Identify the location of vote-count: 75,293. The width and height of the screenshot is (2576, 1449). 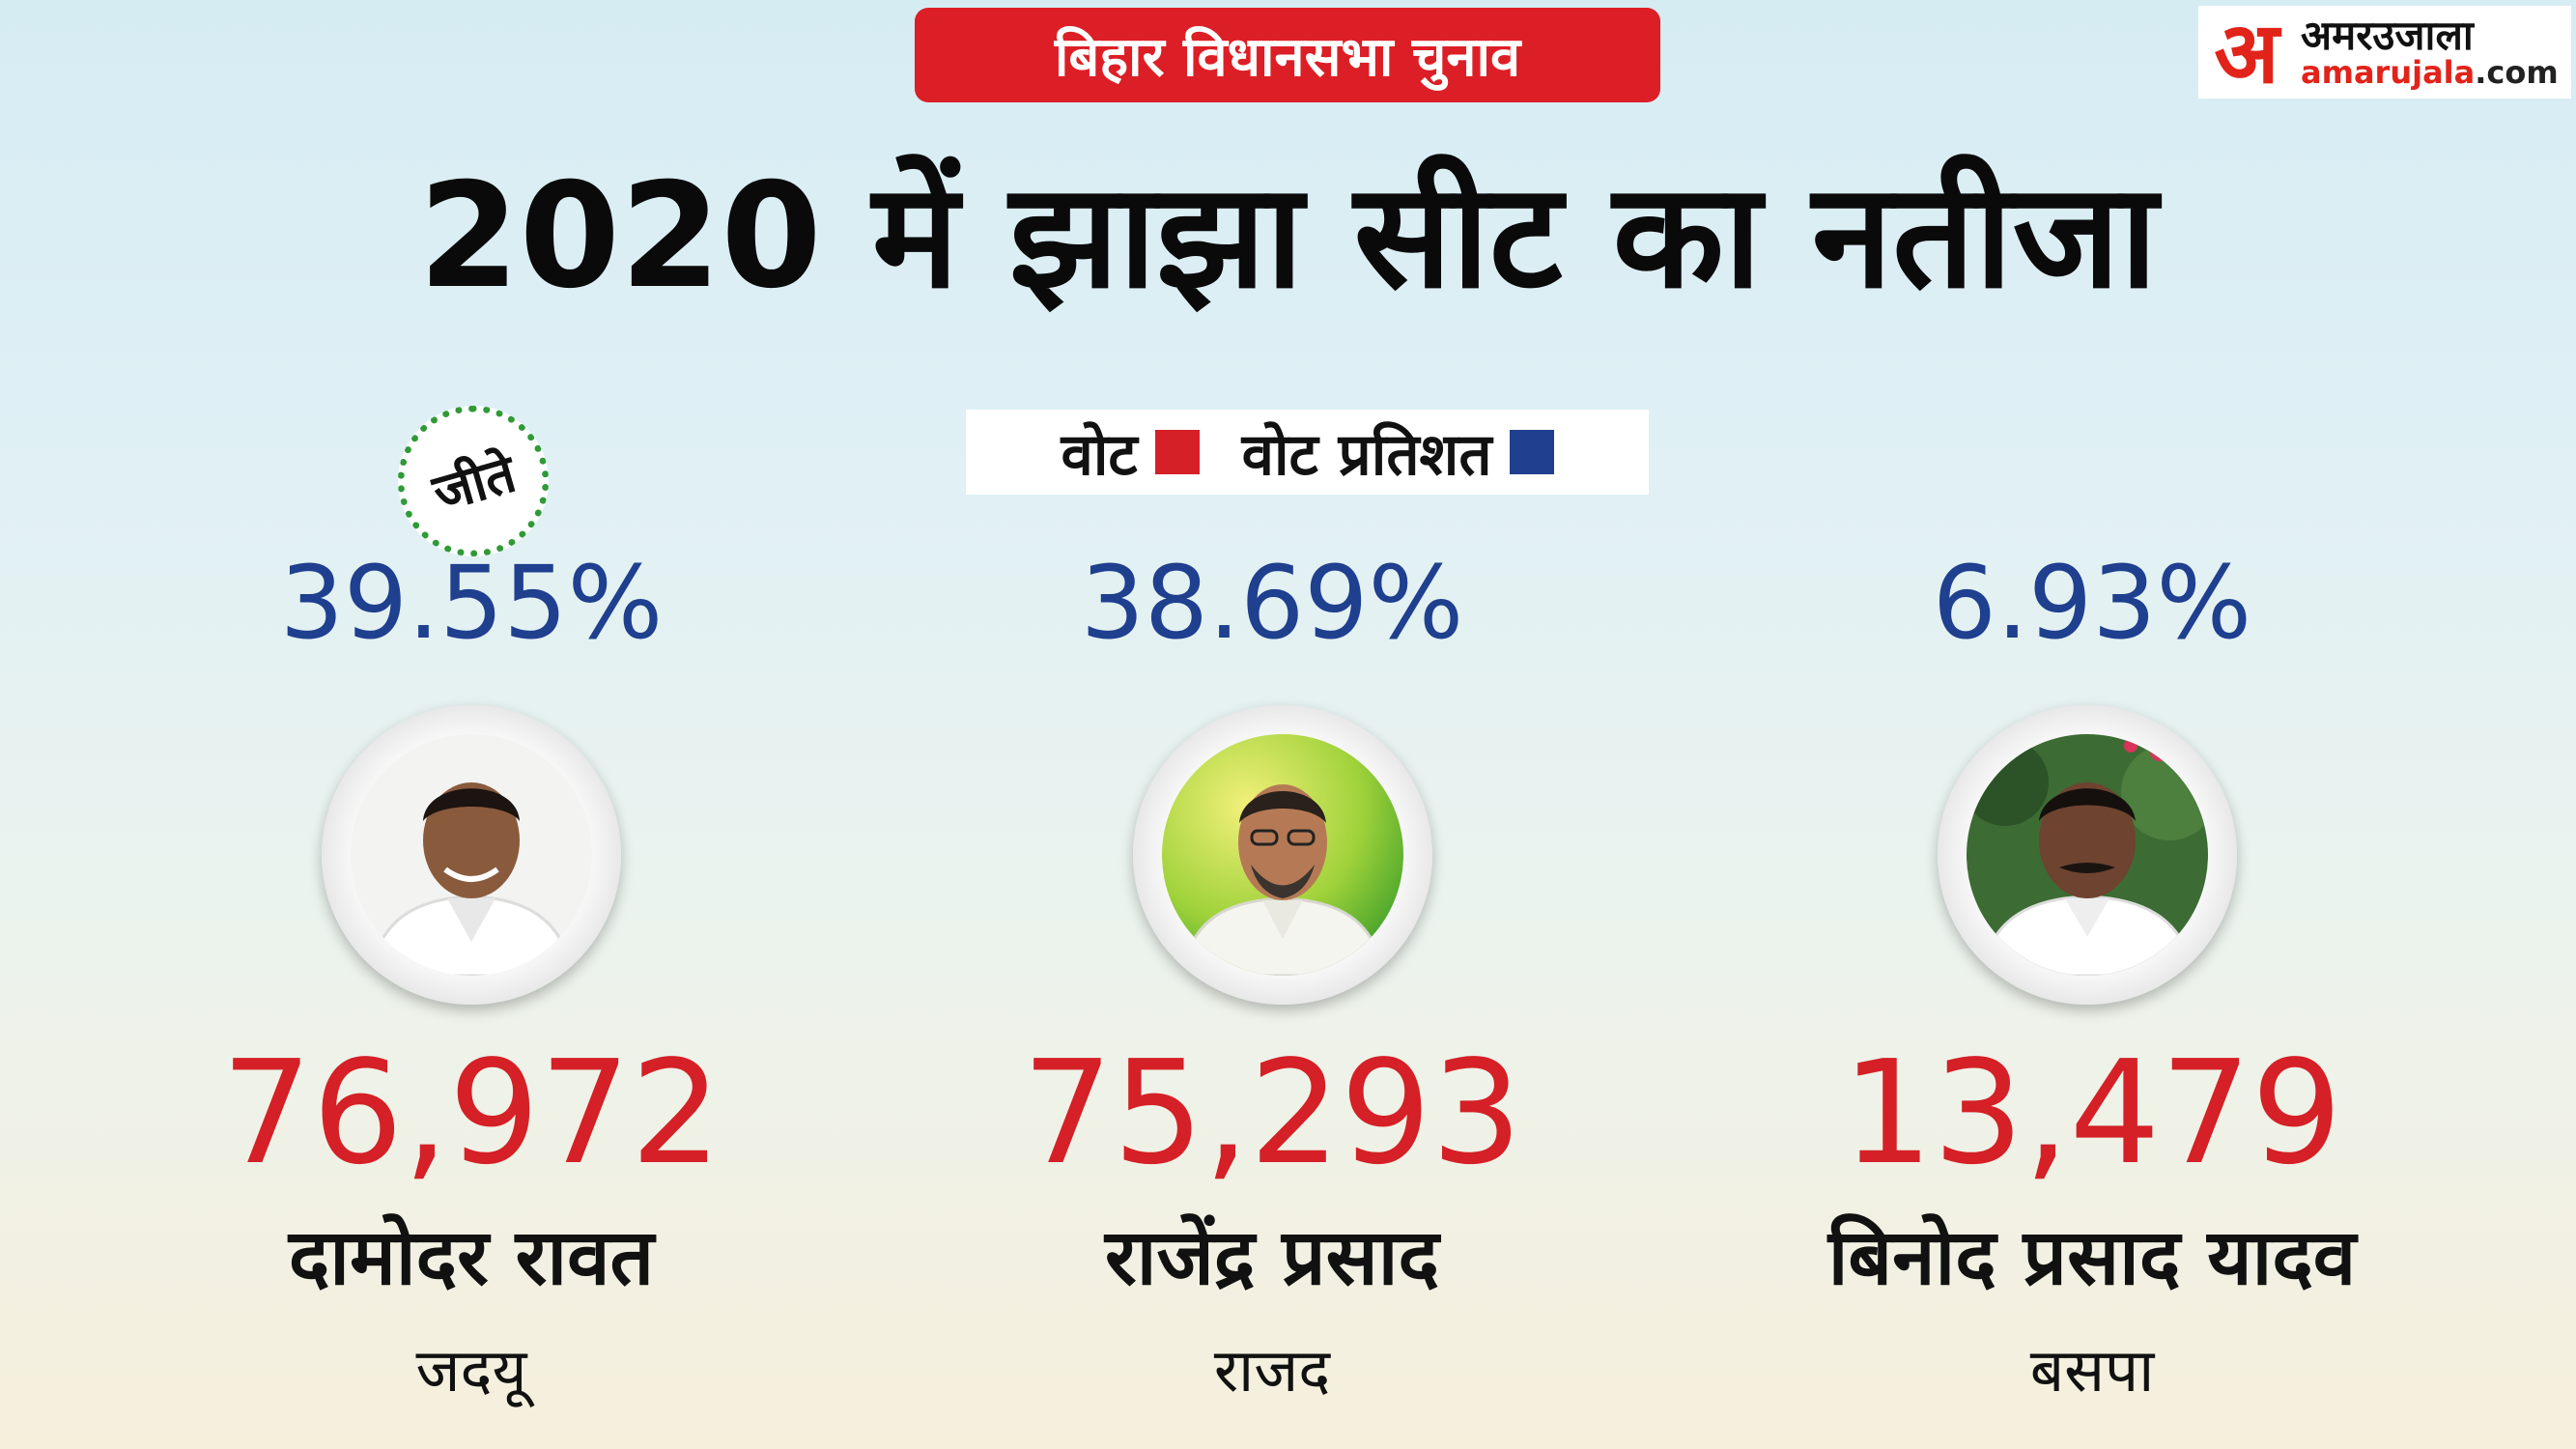
(1272, 1113).